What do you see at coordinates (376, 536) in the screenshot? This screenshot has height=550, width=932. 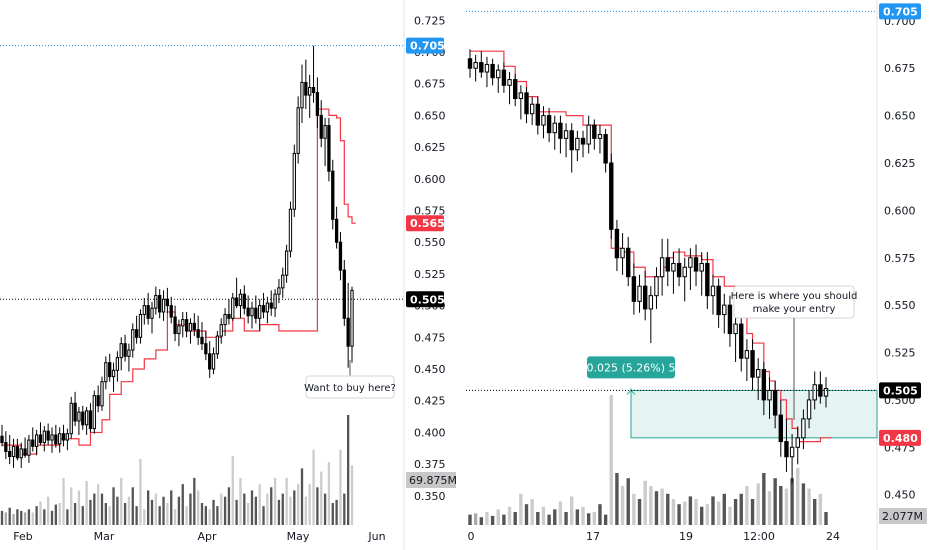 I see `x-tick-label: Jun` at bounding box center [376, 536].